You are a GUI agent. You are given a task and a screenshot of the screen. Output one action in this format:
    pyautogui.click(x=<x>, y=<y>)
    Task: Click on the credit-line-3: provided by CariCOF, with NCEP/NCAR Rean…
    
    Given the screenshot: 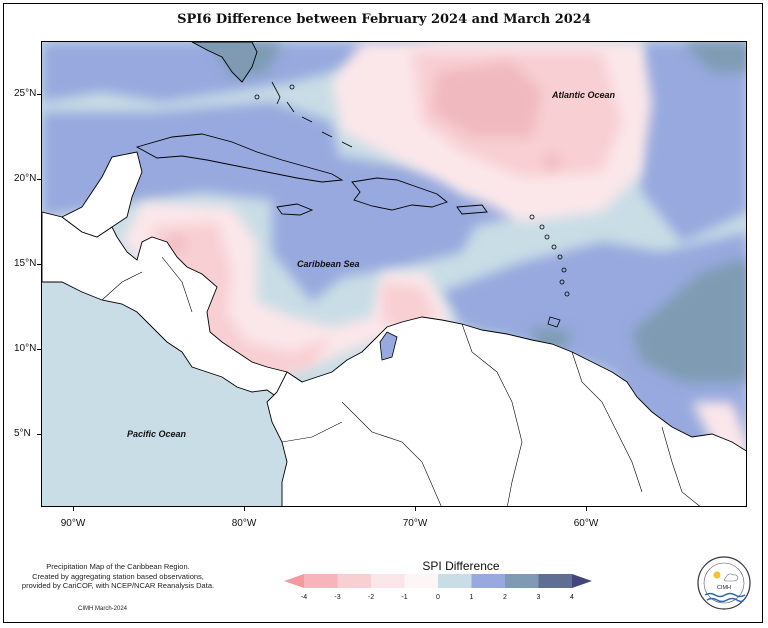 What is the action you would take?
    pyautogui.click(x=118, y=585)
    